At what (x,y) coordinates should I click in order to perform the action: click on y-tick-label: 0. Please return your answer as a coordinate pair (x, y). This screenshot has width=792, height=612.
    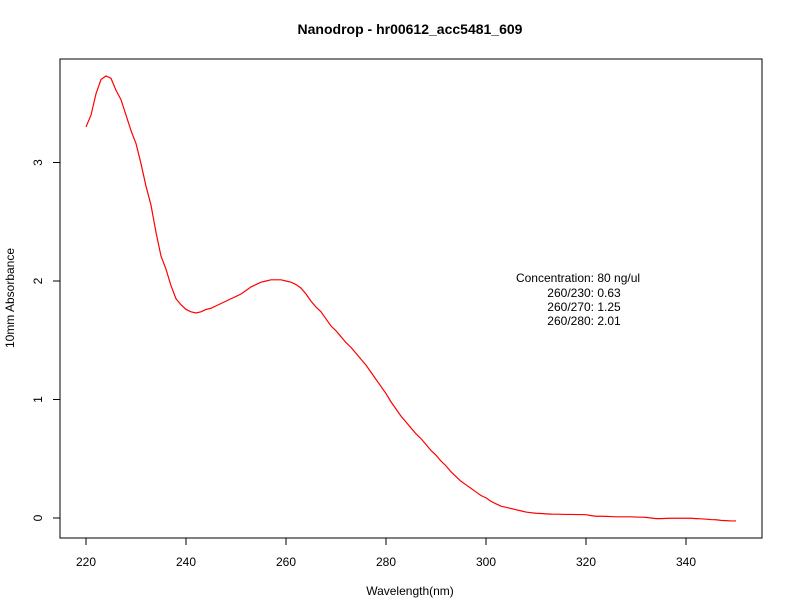
    Looking at the image, I should click on (38, 517).